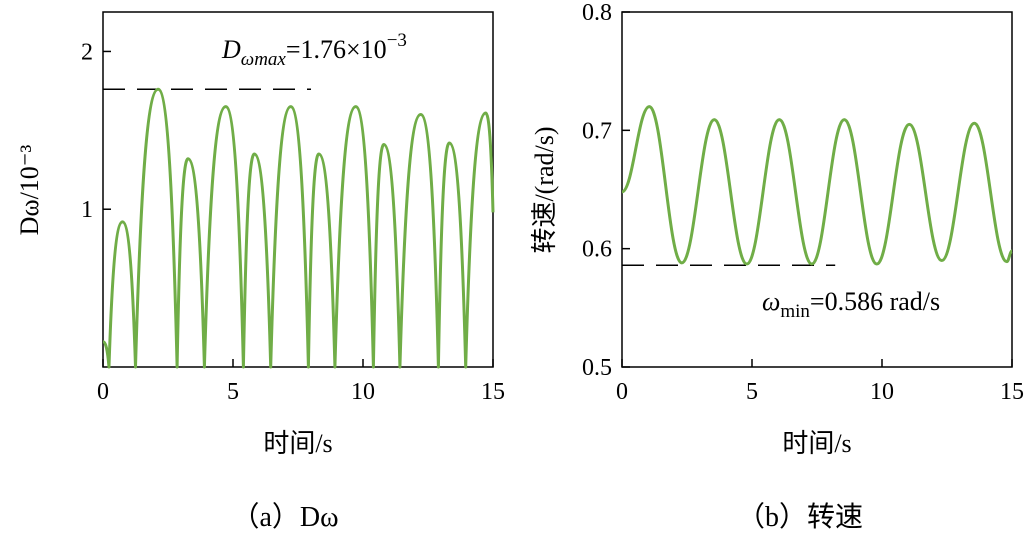 Image resolution: width=1025 pixels, height=536 pixels. I want to click on panel-a-max-annotation: Dωmax=1.76×10−3, so click(314, 50).